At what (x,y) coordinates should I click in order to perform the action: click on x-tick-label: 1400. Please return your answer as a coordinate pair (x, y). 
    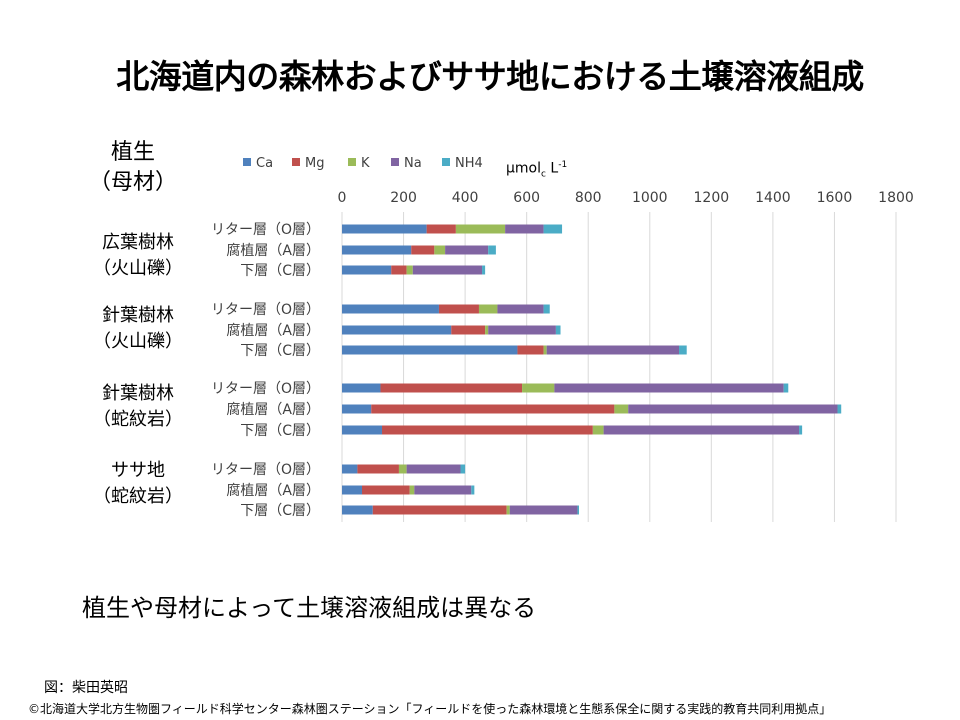
    Looking at the image, I should click on (773, 198).